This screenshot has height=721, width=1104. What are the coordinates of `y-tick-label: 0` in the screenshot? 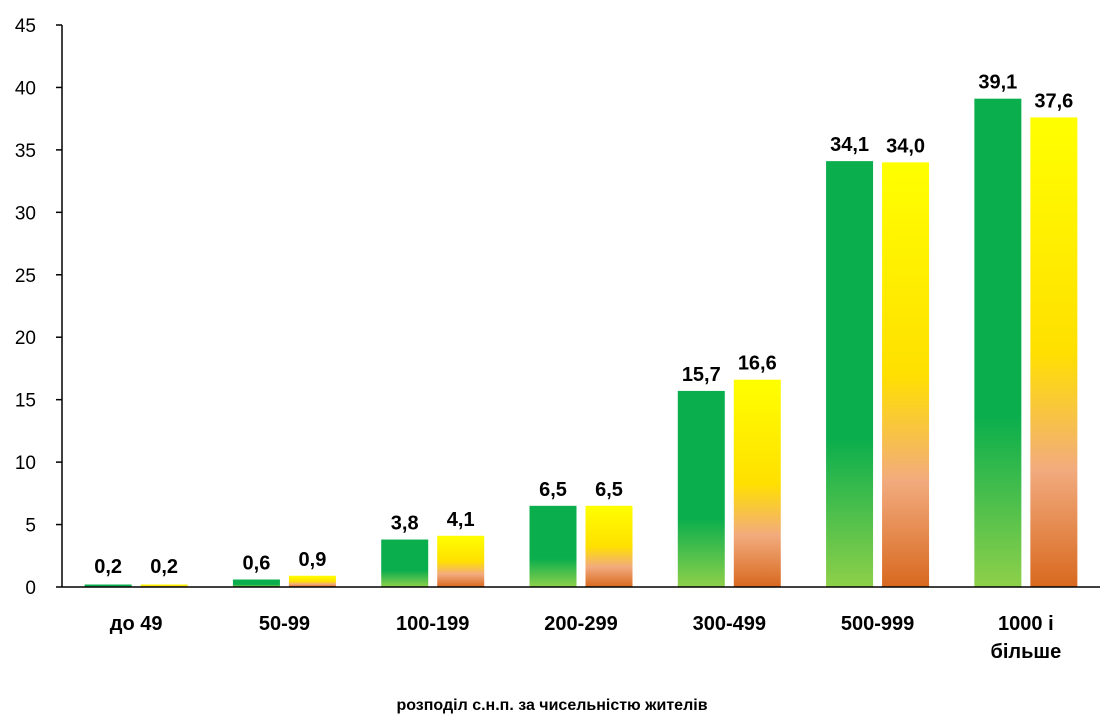 It's located at (30, 588).